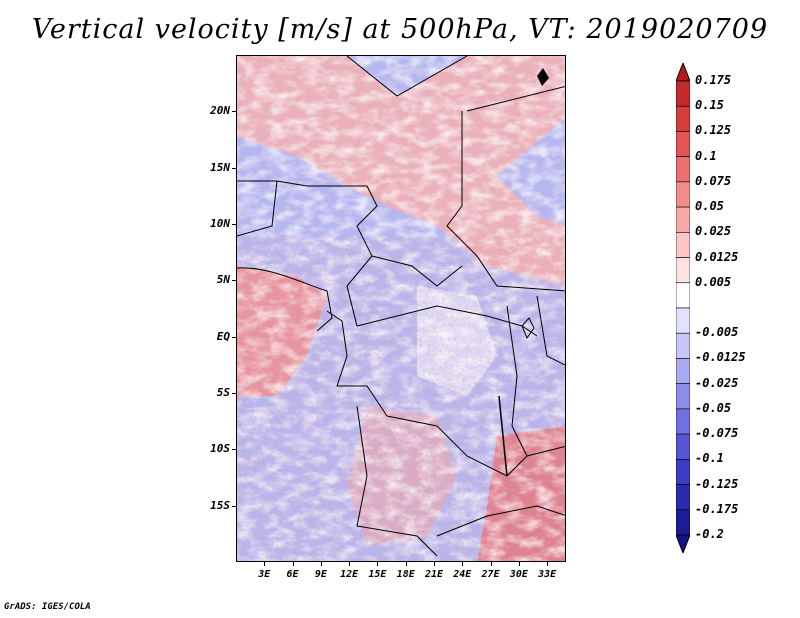 The height and width of the screenshot is (618, 800). What do you see at coordinates (223, 280) in the screenshot?
I see `lat-label: 5N` at bounding box center [223, 280].